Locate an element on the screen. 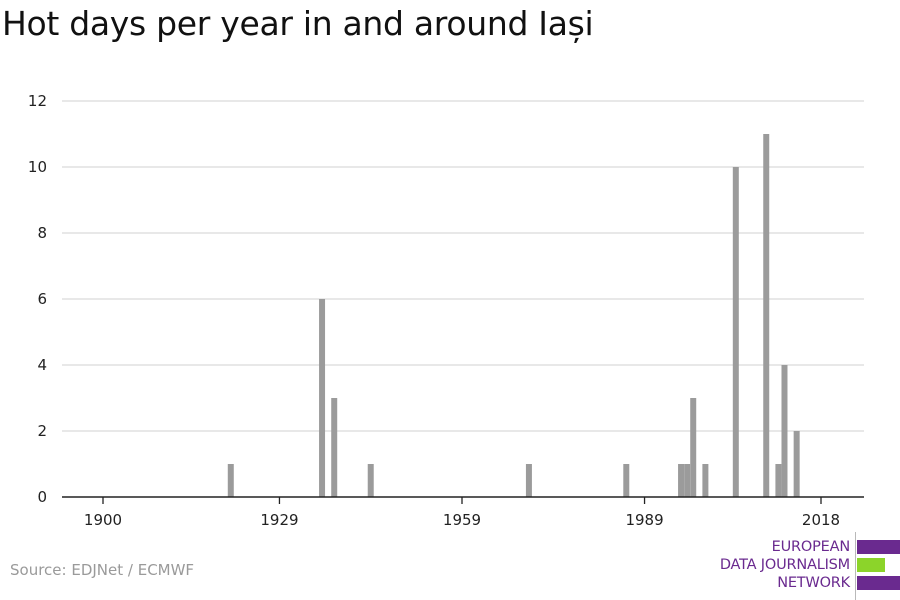  y-tick-label: 0 is located at coordinates (42, 497).